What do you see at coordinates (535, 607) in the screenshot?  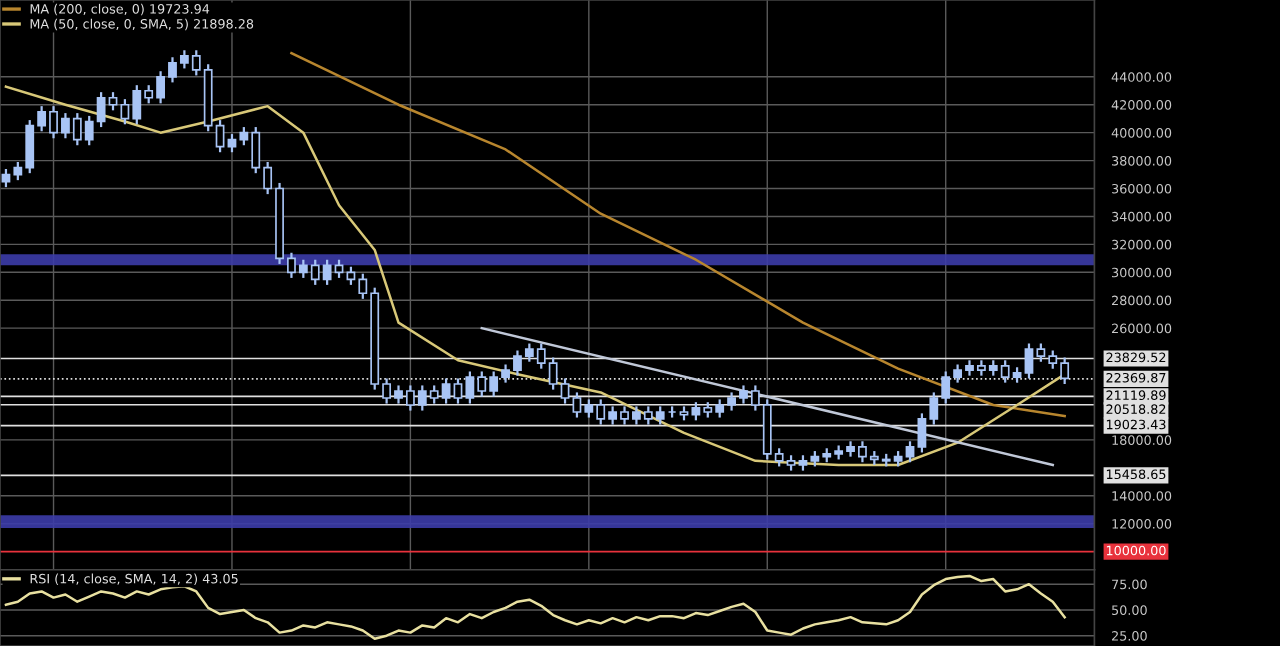 I see `line-series` at bounding box center [535, 607].